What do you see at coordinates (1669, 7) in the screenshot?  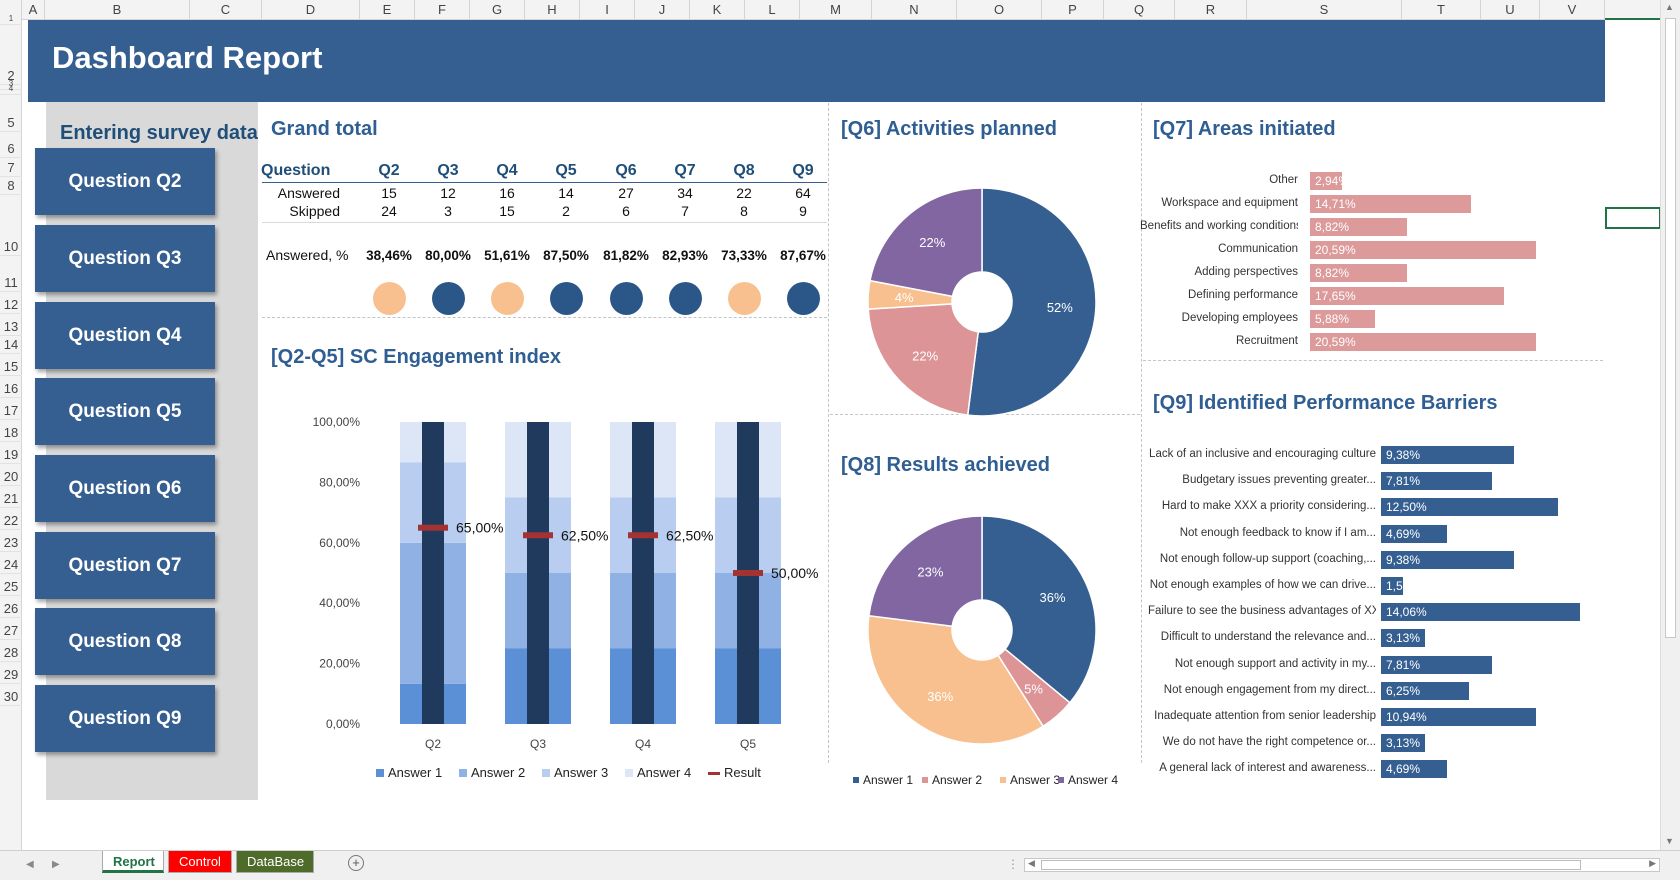 I see `scroll-up-arrow-icon: ▲` at bounding box center [1669, 7].